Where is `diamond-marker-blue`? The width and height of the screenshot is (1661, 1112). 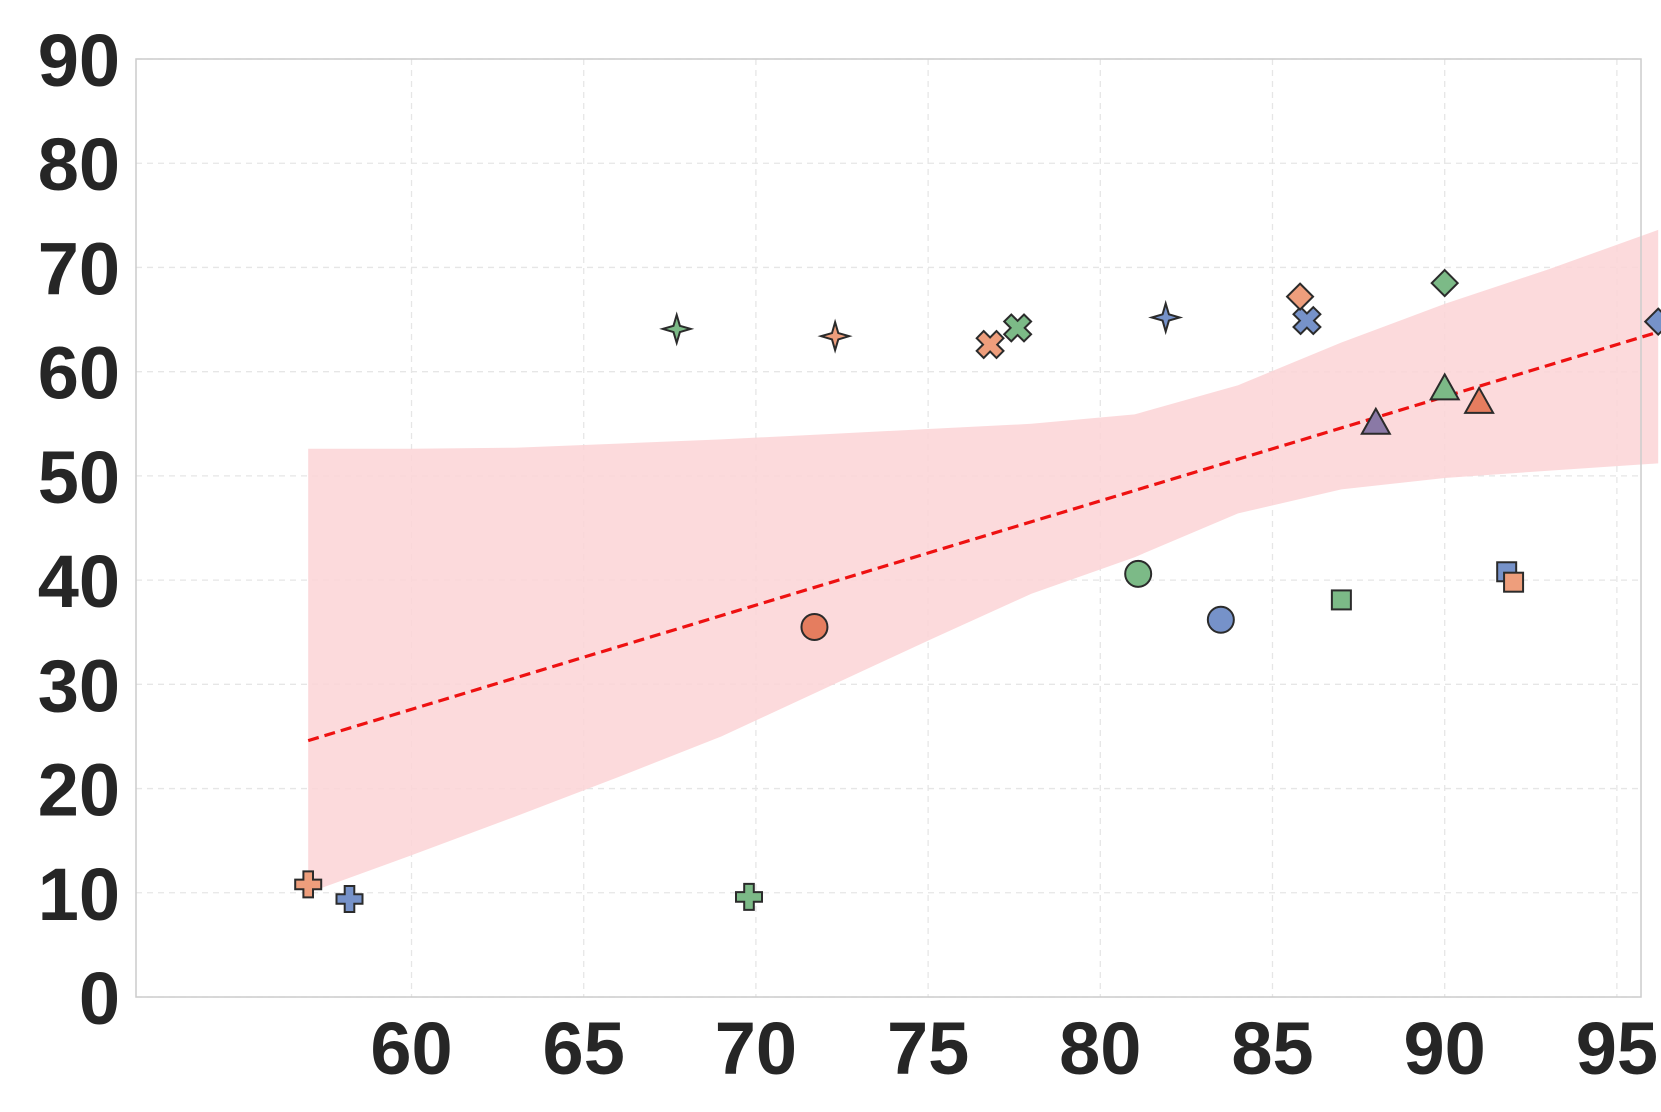 diamond-marker-blue is located at coordinates (1652, 322).